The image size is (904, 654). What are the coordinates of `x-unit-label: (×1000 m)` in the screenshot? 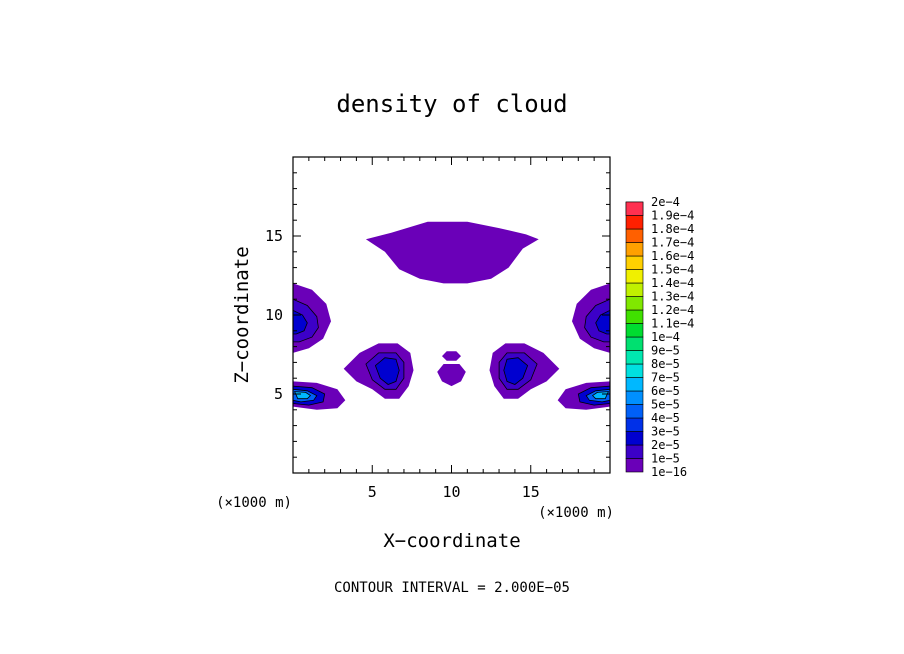 It's located at (576, 513).